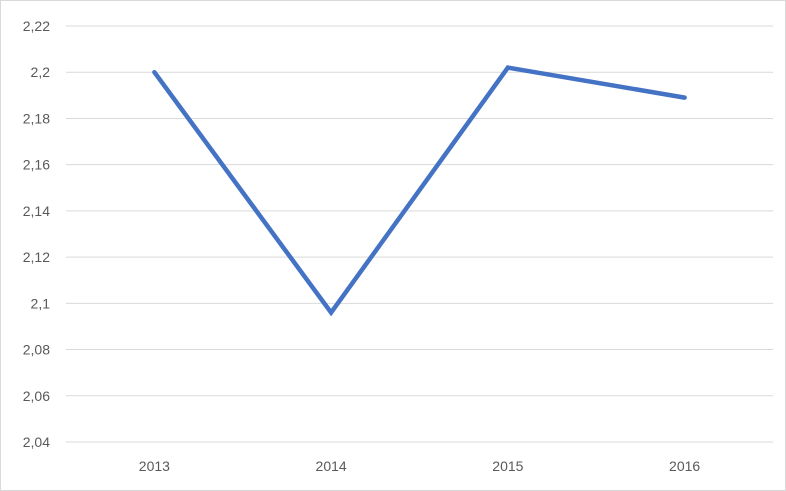  Describe the element at coordinates (507, 466) in the screenshot. I see `x-tick-label-2015: 2015` at that location.